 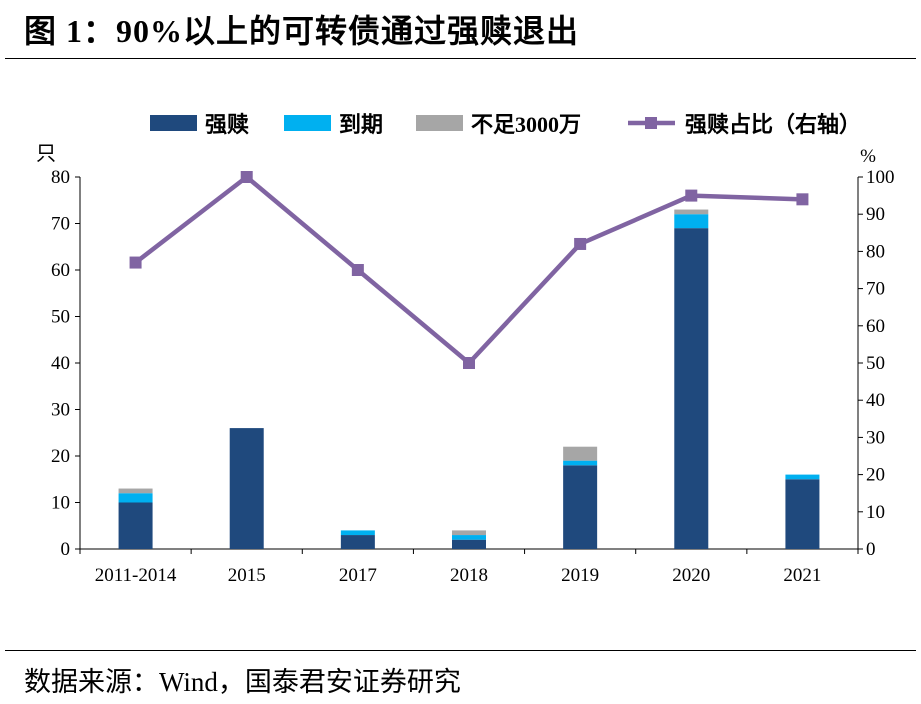 What do you see at coordinates (469, 363) in the screenshot?
I see `ratio-point-2018` at bounding box center [469, 363].